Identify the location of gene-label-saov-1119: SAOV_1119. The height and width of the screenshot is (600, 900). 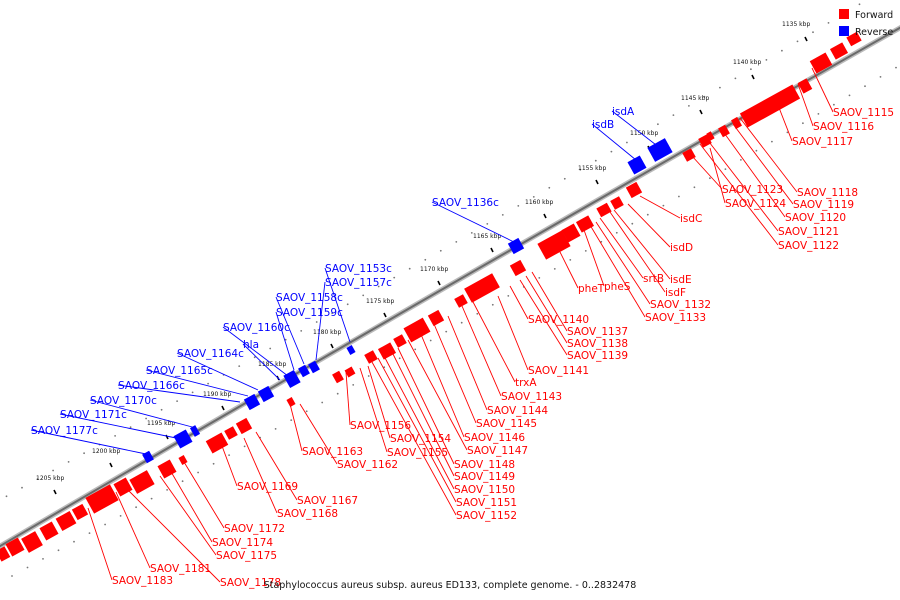
(823, 205).